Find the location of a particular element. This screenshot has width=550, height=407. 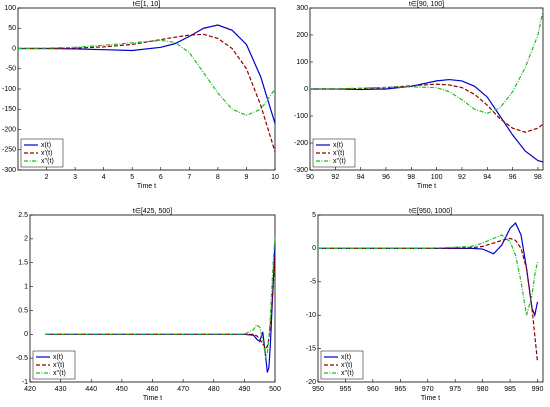

chart-title: t∈[425, 500] is located at coordinates (152, 211).